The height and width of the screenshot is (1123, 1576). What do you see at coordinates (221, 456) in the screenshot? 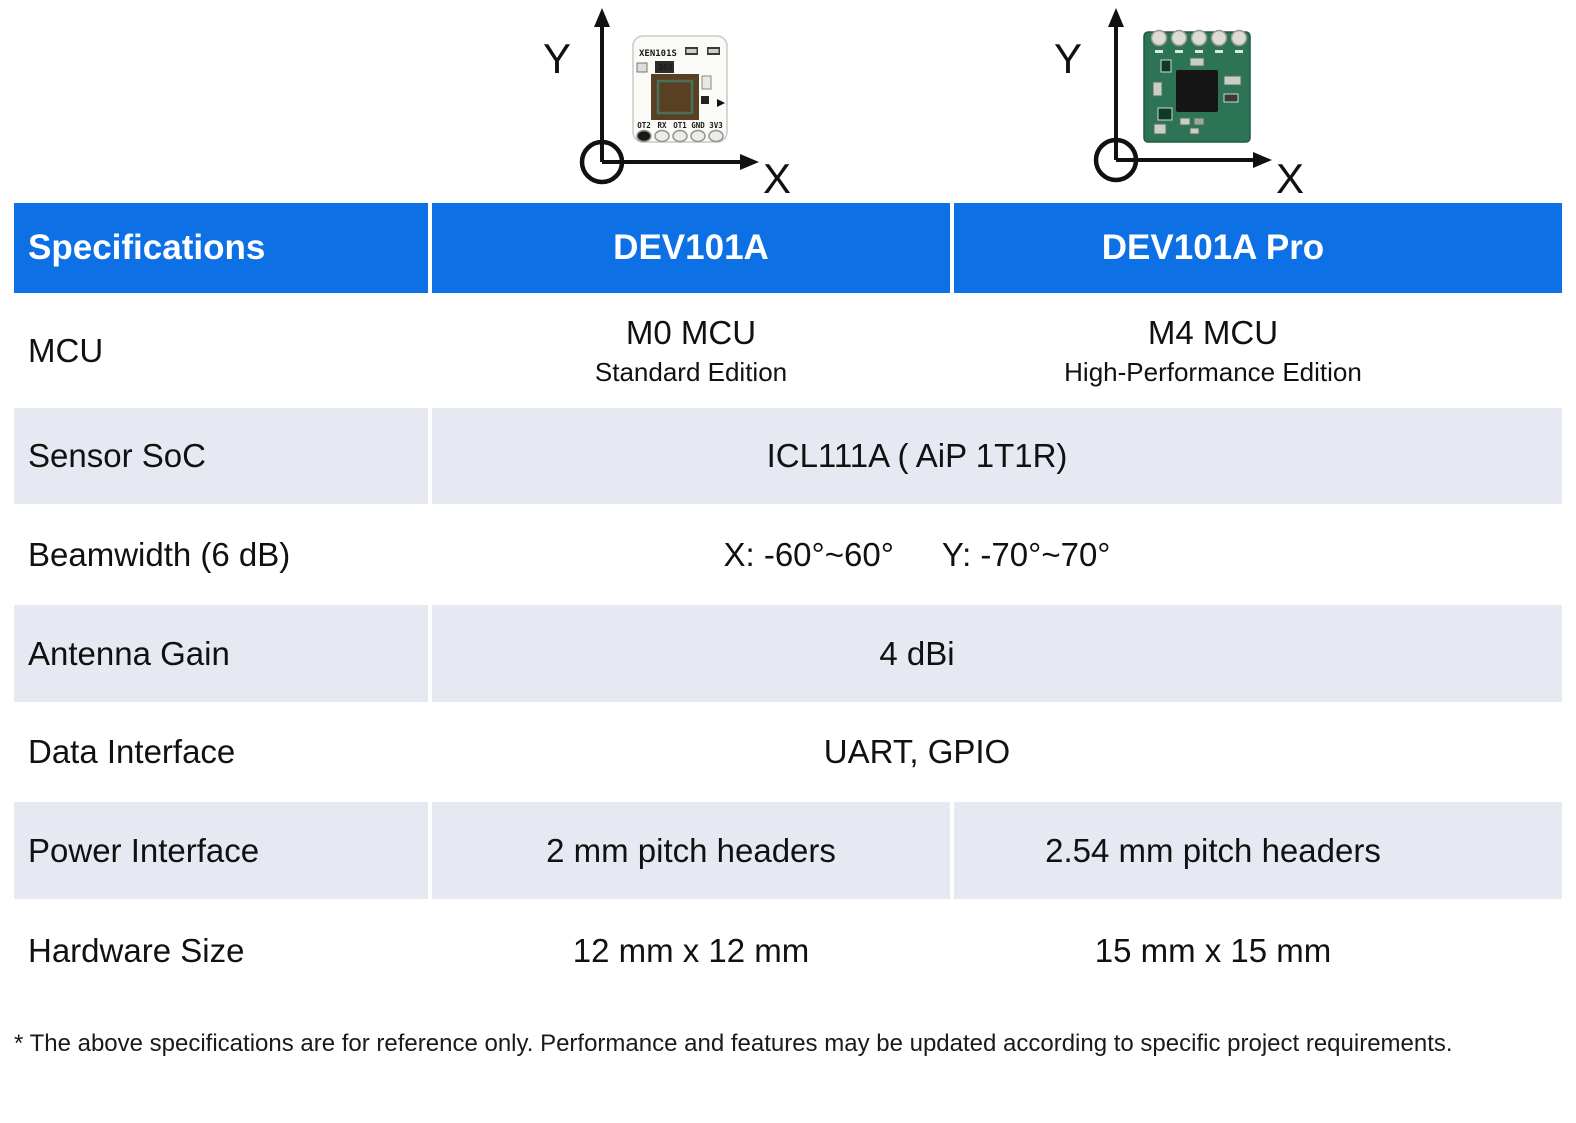
I see `row-label-sensor-soc: Sensor SoC` at bounding box center [221, 456].